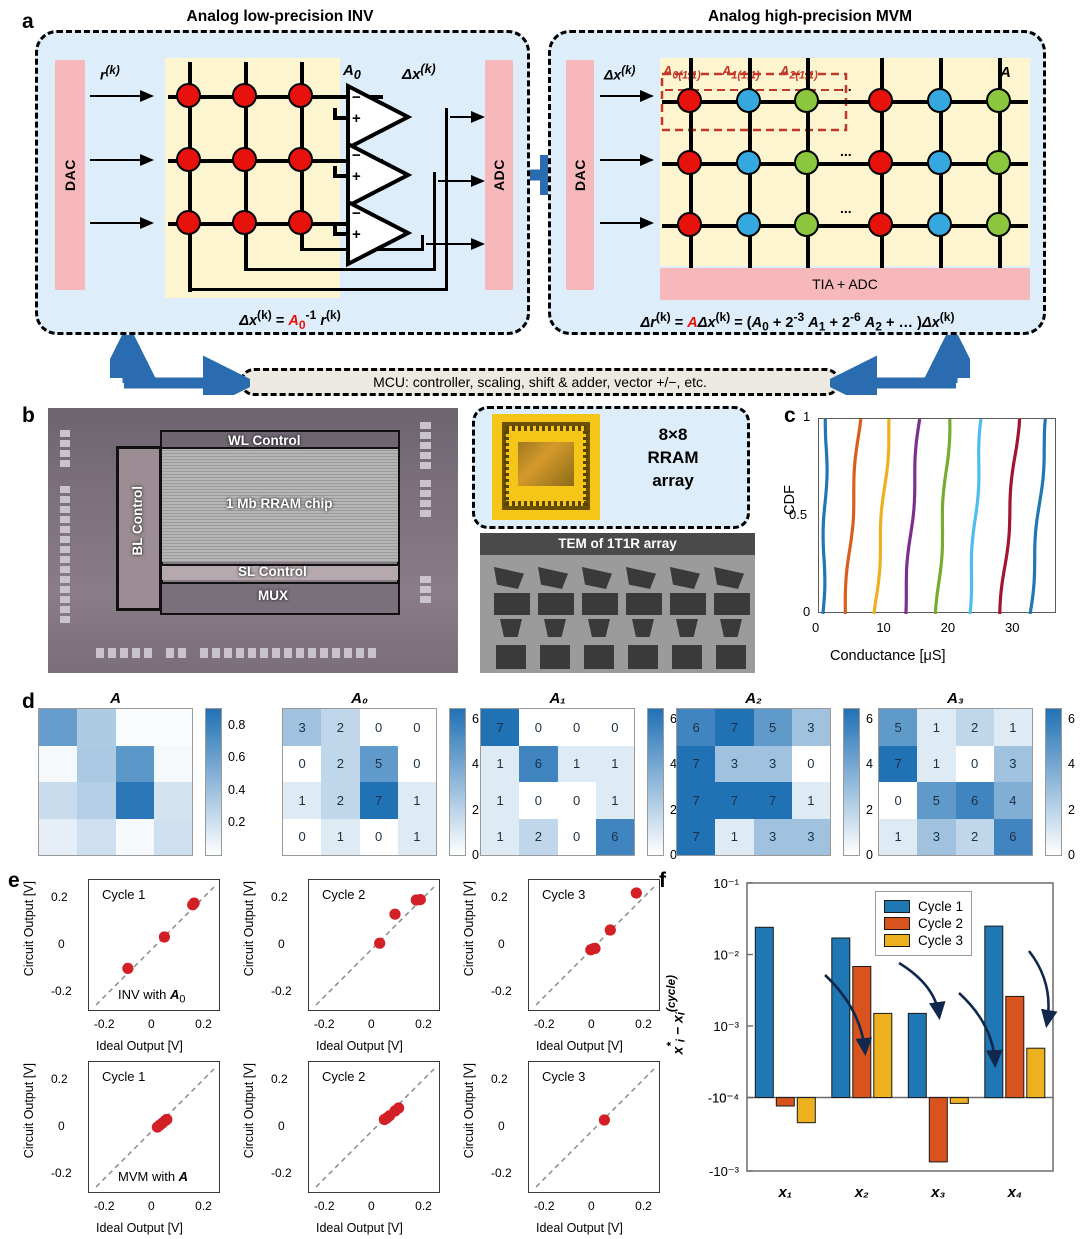 The height and width of the screenshot is (1239, 1080). What do you see at coordinates (273, 595) in the screenshot?
I see `mux-label: MUX` at bounding box center [273, 595].